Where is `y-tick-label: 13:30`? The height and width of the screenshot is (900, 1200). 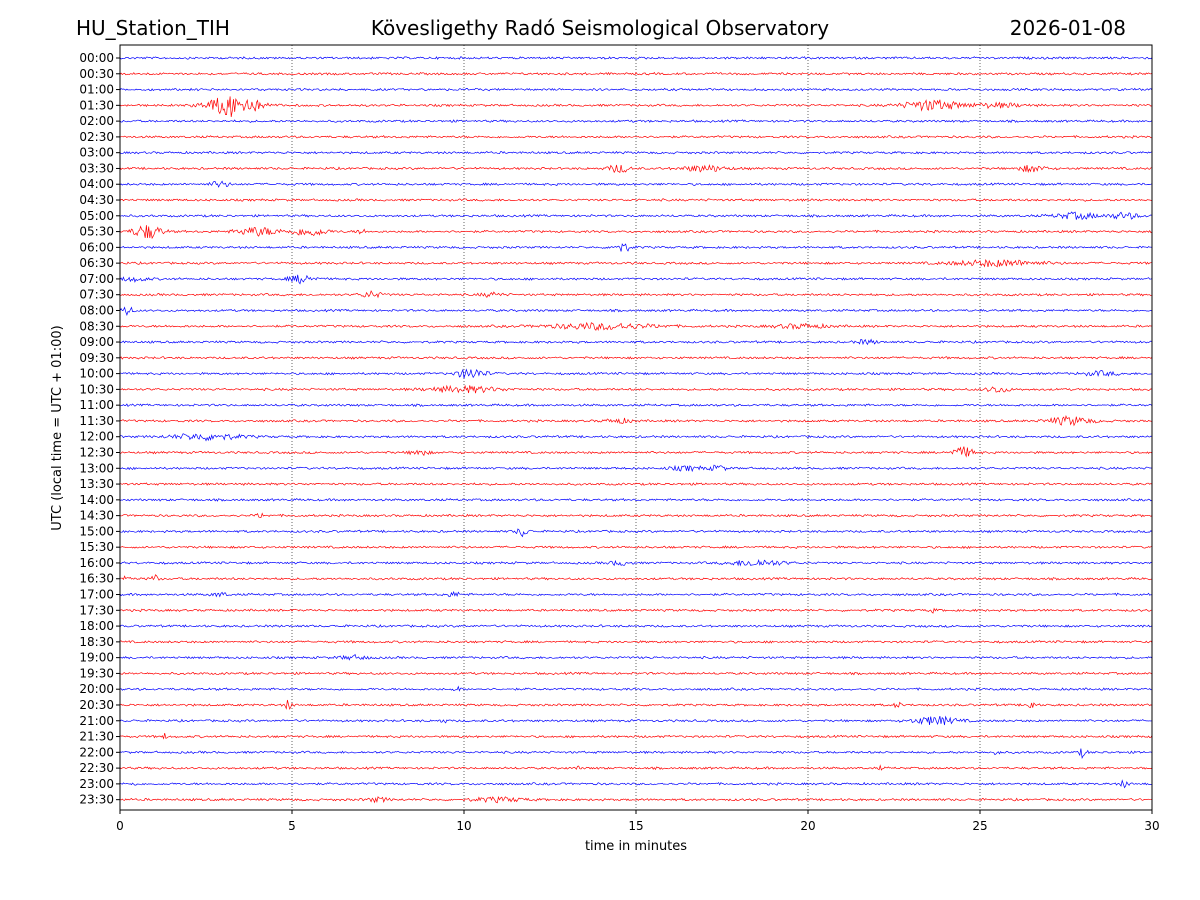
y-tick-label: 13:30 is located at coordinates (96, 484).